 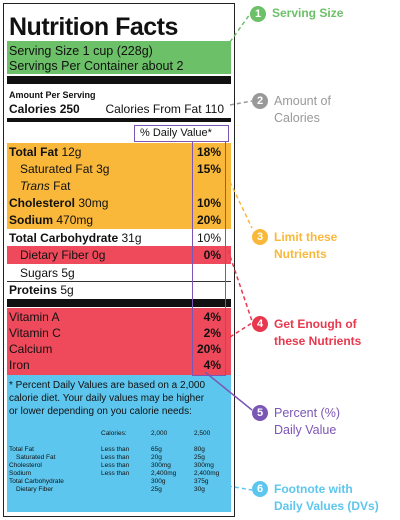 I want to click on nutrient-row: Trans Fat, so click(x=45, y=186).